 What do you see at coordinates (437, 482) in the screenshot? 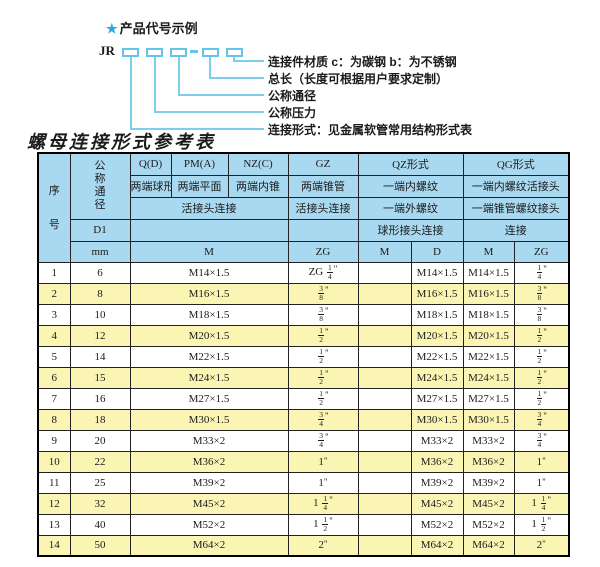
I see `cell-qz-d: M39×2` at bounding box center [437, 482].